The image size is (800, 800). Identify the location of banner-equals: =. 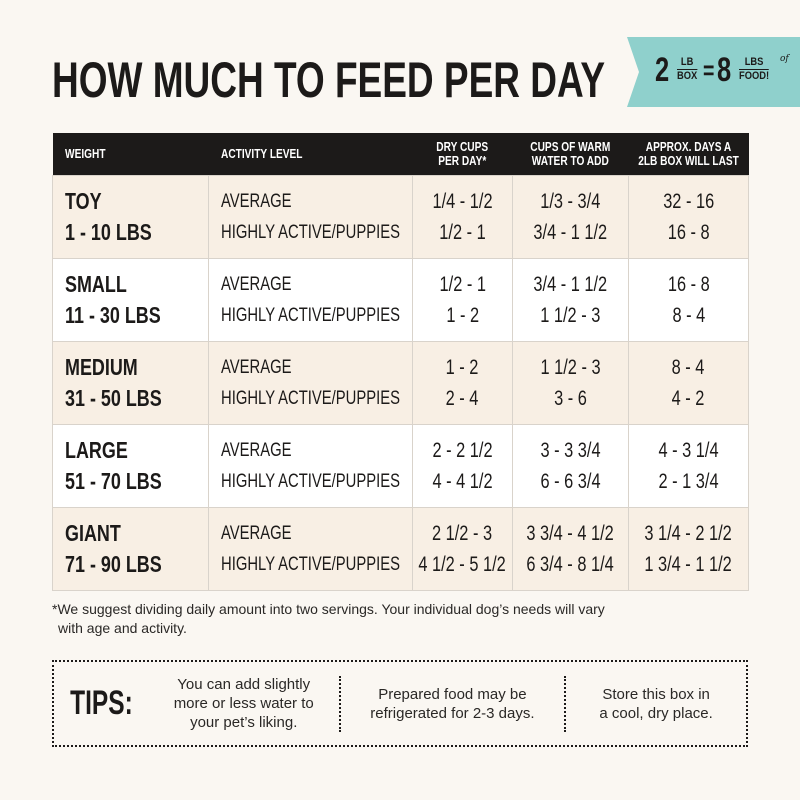
(709, 70).